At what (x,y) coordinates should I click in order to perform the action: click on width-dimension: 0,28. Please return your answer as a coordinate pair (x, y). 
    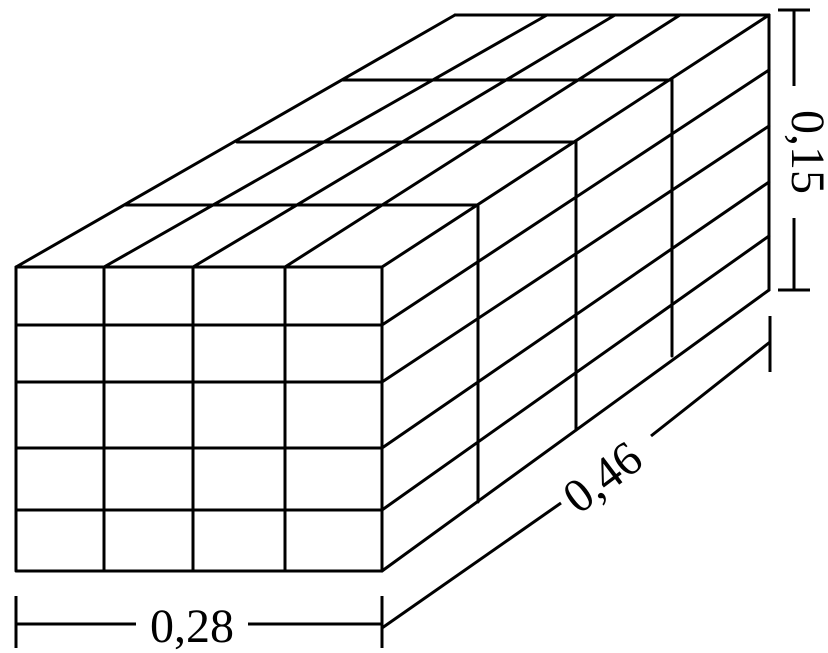
    Looking at the image, I should click on (199, 624).